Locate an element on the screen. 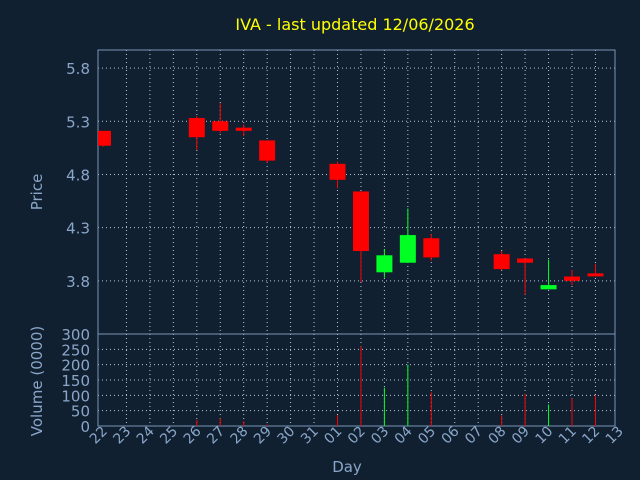 The width and height of the screenshot is (640, 480). price-y-tick: 4.8 is located at coordinates (78, 175).